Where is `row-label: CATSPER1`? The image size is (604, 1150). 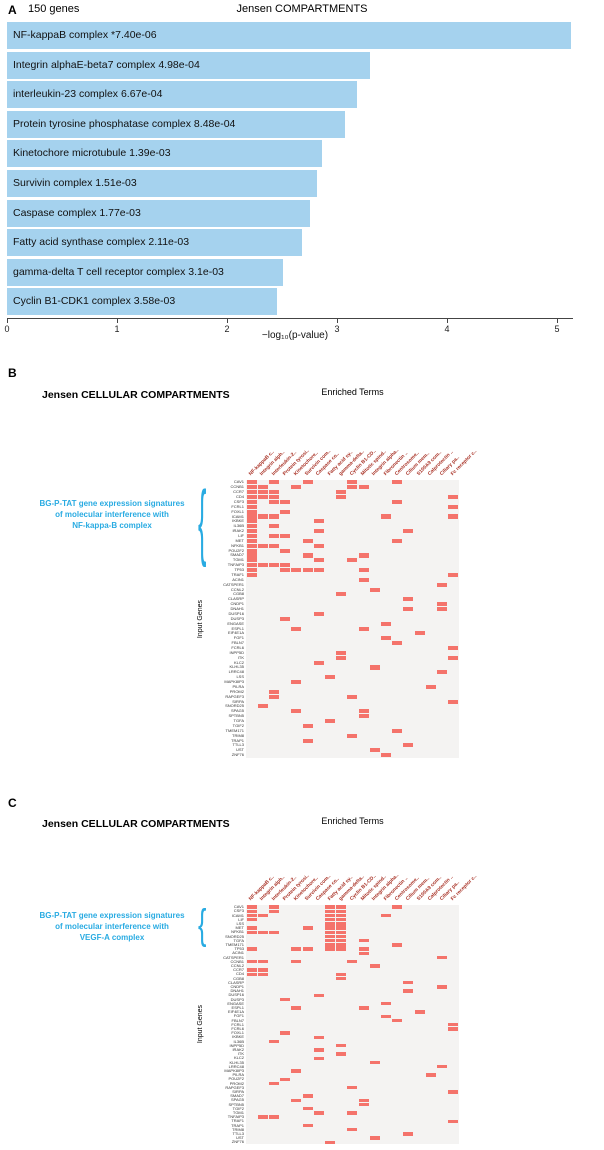
row-label: CATSPER1 is located at coordinates (233, 957).